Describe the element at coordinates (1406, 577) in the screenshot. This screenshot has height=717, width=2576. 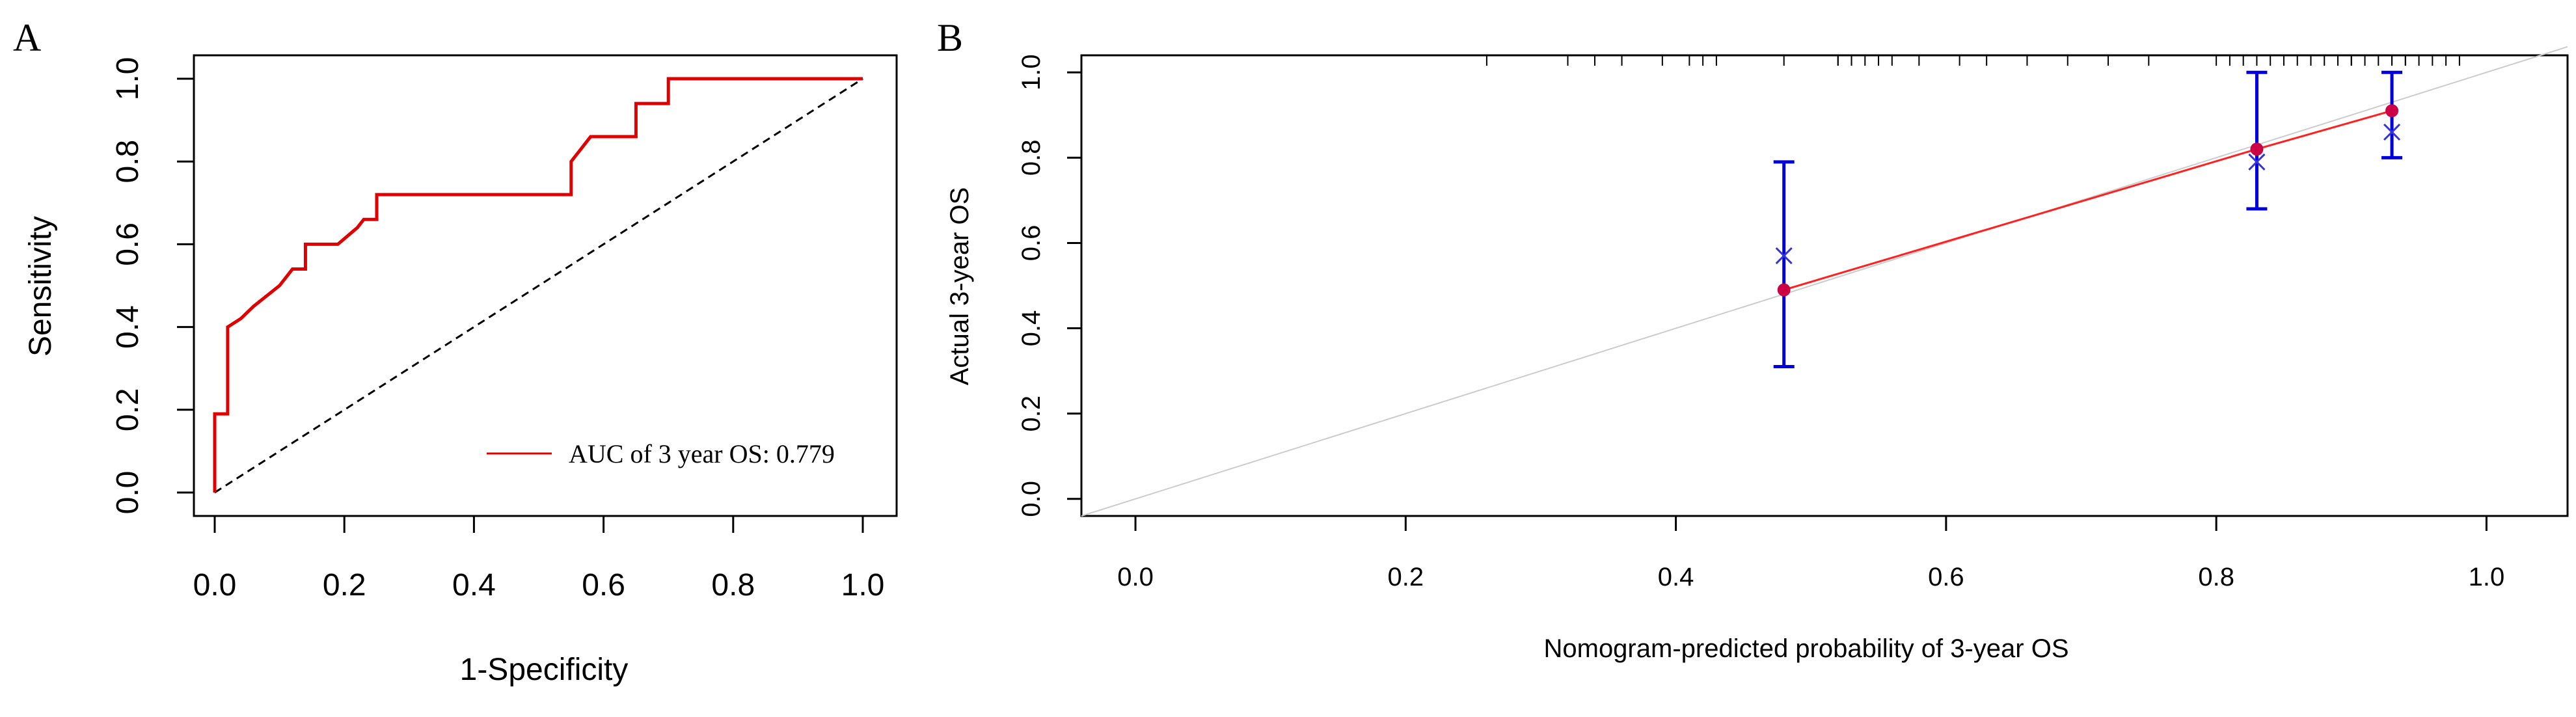
I see `calibration-x-tick-label: 0.2` at that location.